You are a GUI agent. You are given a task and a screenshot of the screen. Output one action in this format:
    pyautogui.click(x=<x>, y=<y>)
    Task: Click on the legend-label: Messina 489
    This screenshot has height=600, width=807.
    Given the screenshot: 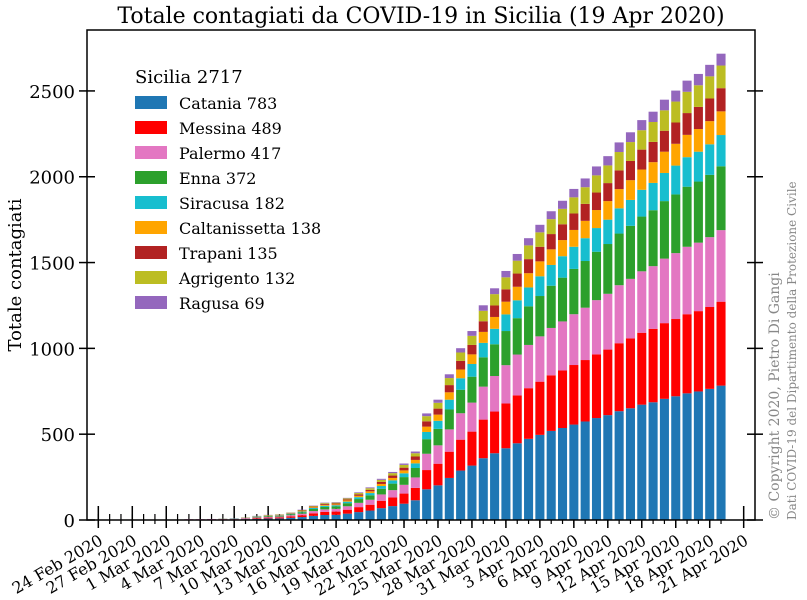 What is the action you would take?
    pyautogui.click(x=230, y=128)
    